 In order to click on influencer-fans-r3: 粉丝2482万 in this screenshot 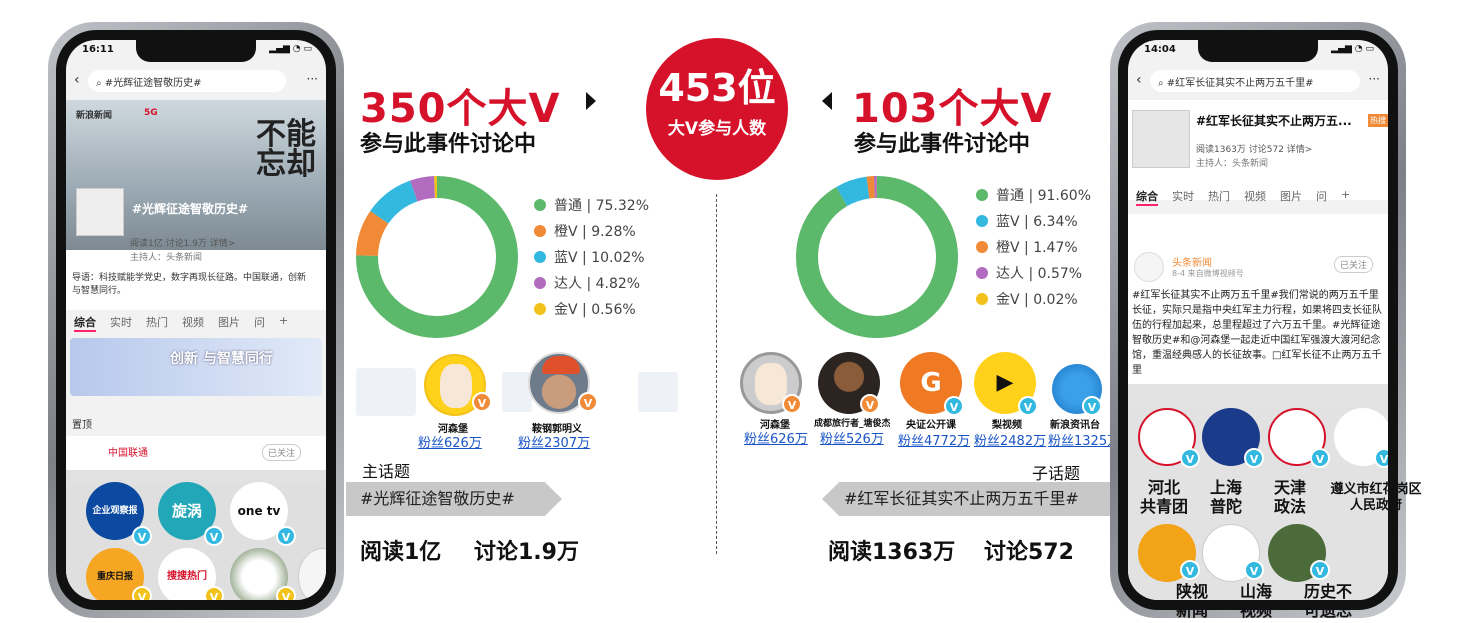, I will do `click(1010, 441)`.